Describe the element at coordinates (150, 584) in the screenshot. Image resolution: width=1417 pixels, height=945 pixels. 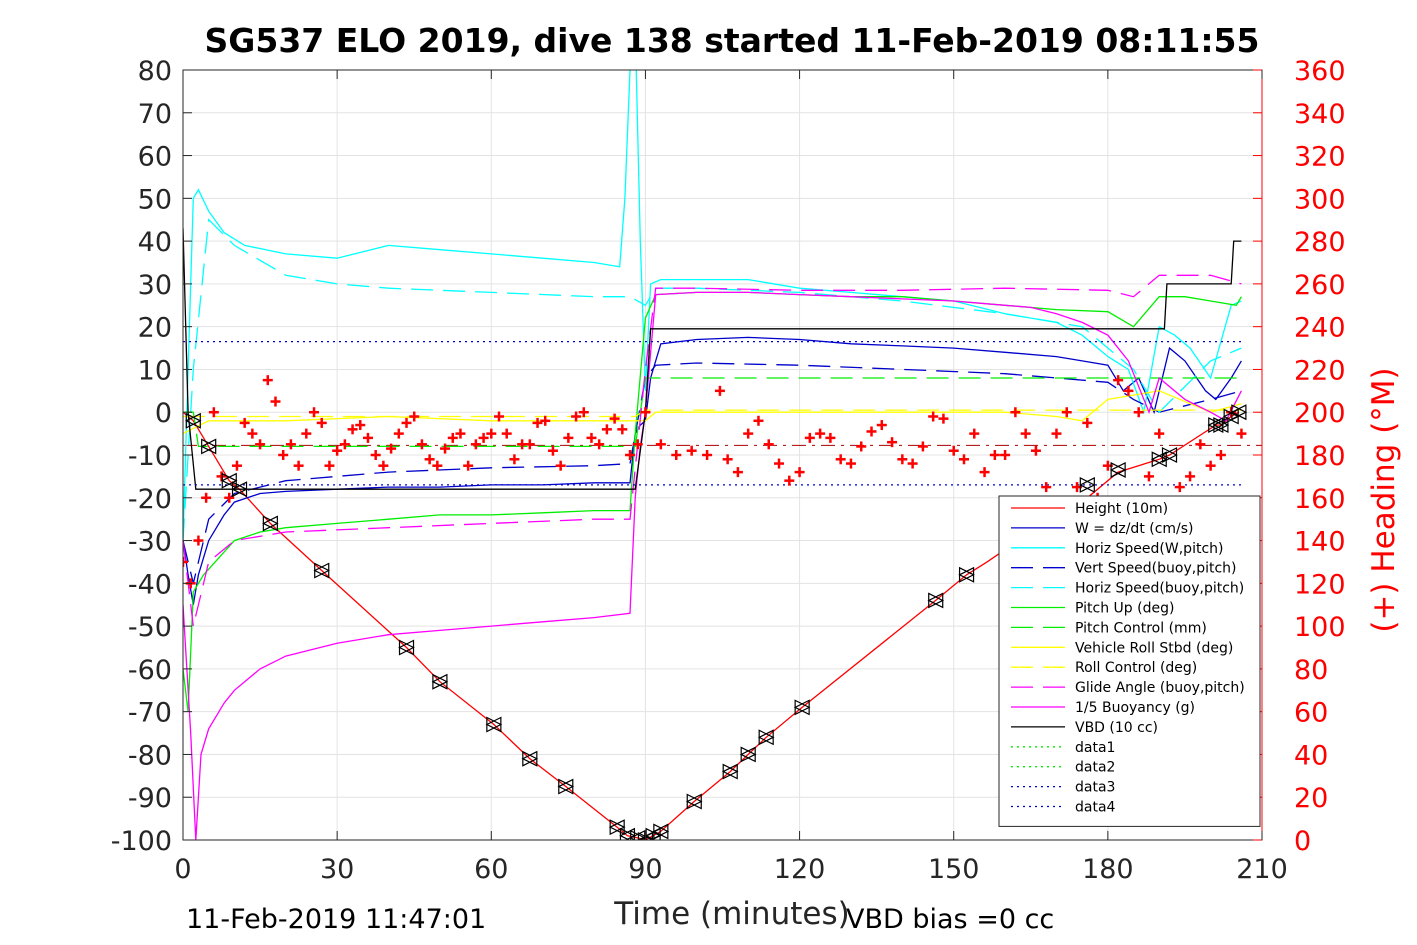
I see `y-tick-label: -40` at that location.